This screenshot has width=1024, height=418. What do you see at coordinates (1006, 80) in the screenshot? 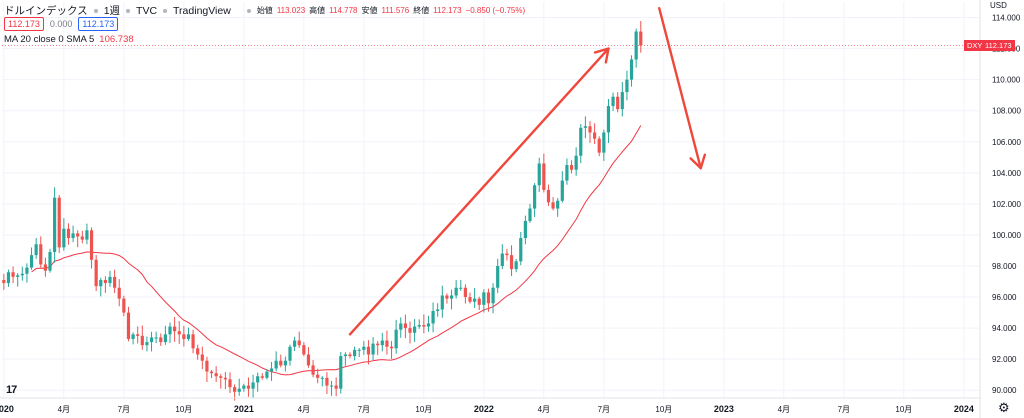
I see `price-tick-label: 110.000` at bounding box center [1006, 80].